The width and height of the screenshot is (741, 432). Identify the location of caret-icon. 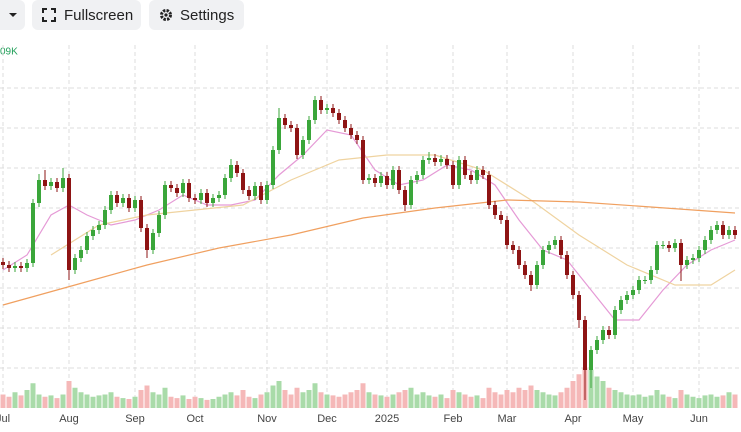
(12, 15).